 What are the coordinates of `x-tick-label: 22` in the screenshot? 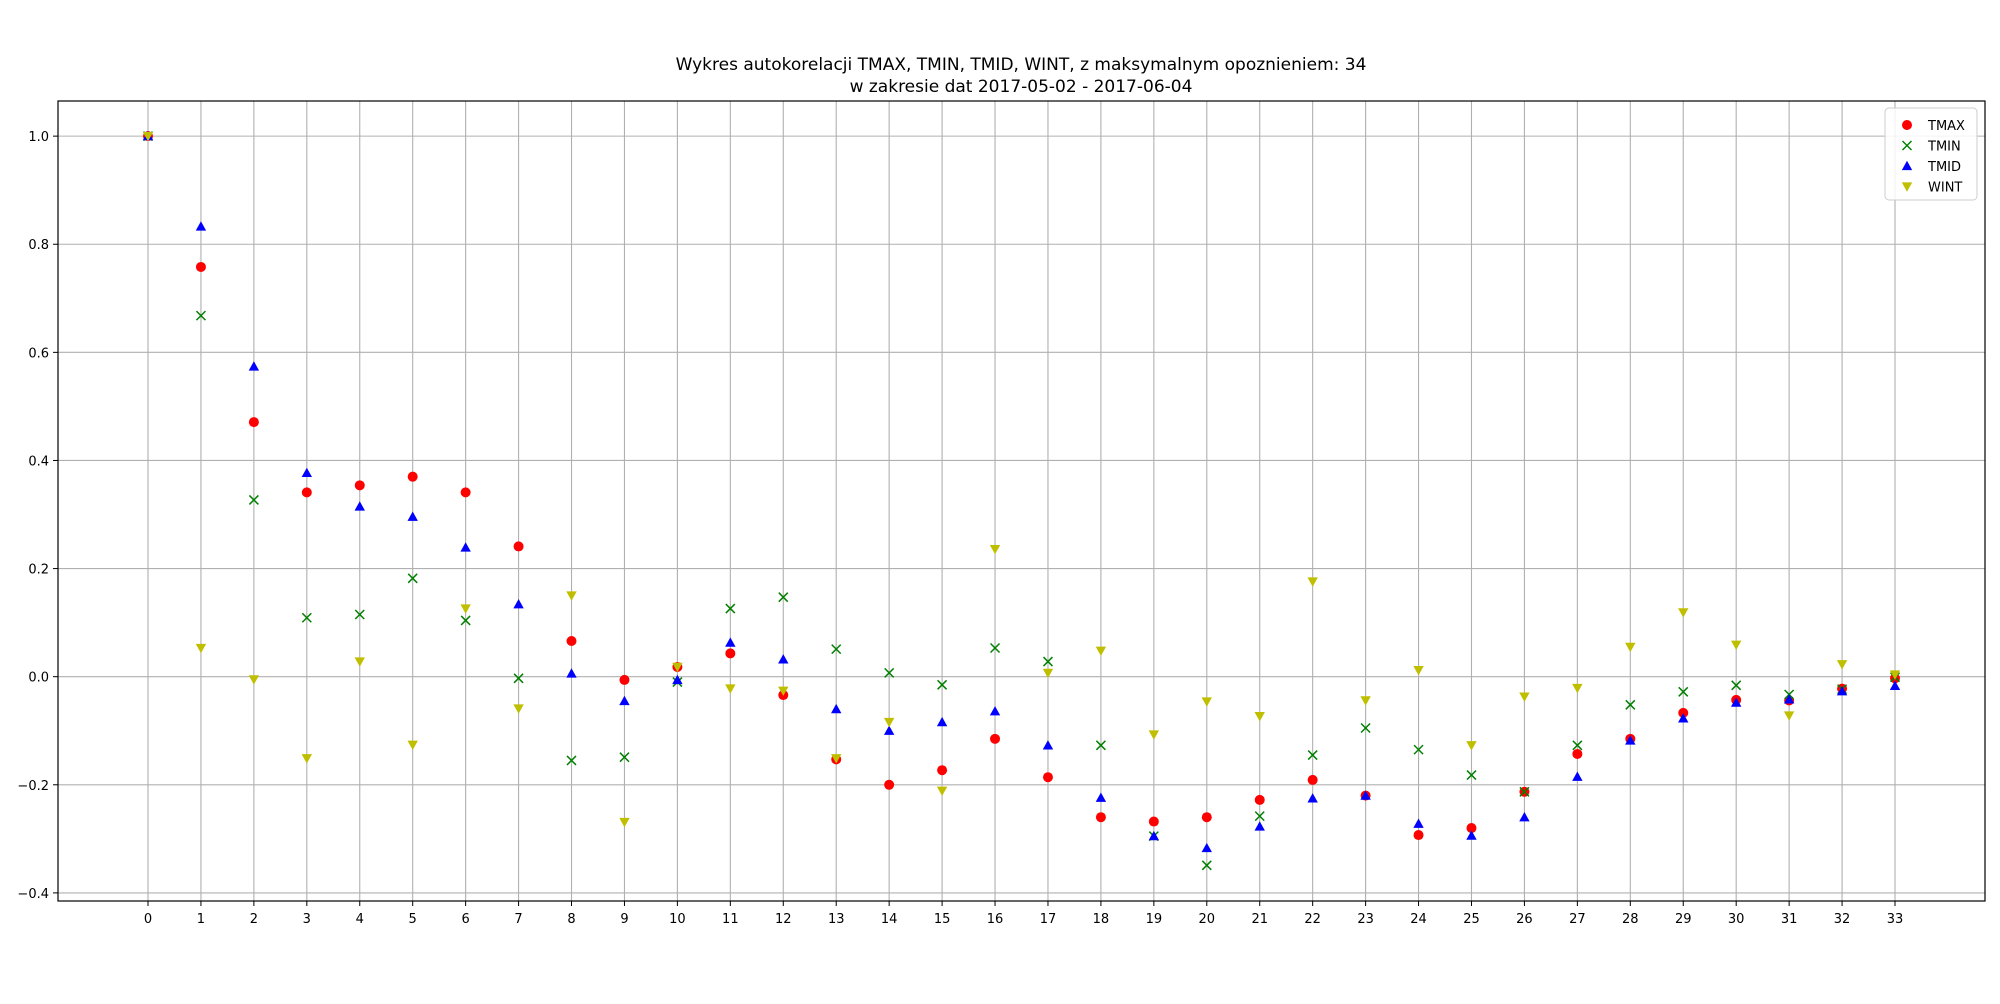 It's located at (1312, 919).